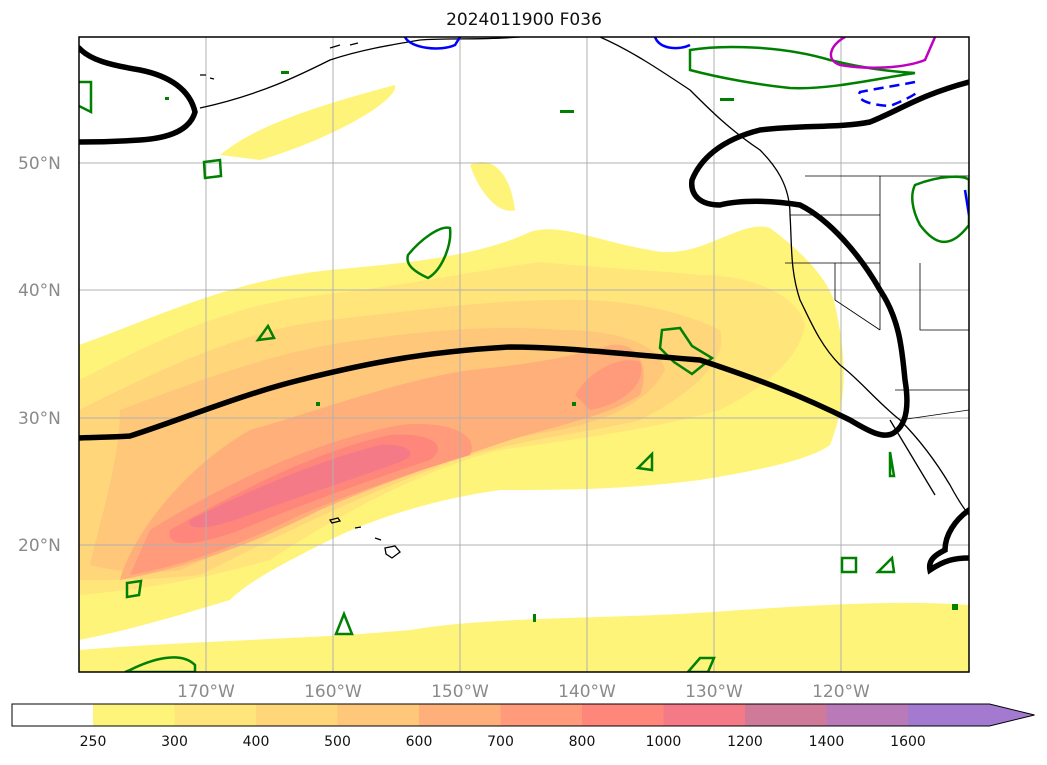 The image size is (1047, 765). What do you see at coordinates (1012, 715) in the screenshot?
I see `colorbar-extend-arrow` at bounding box center [1012, 715].